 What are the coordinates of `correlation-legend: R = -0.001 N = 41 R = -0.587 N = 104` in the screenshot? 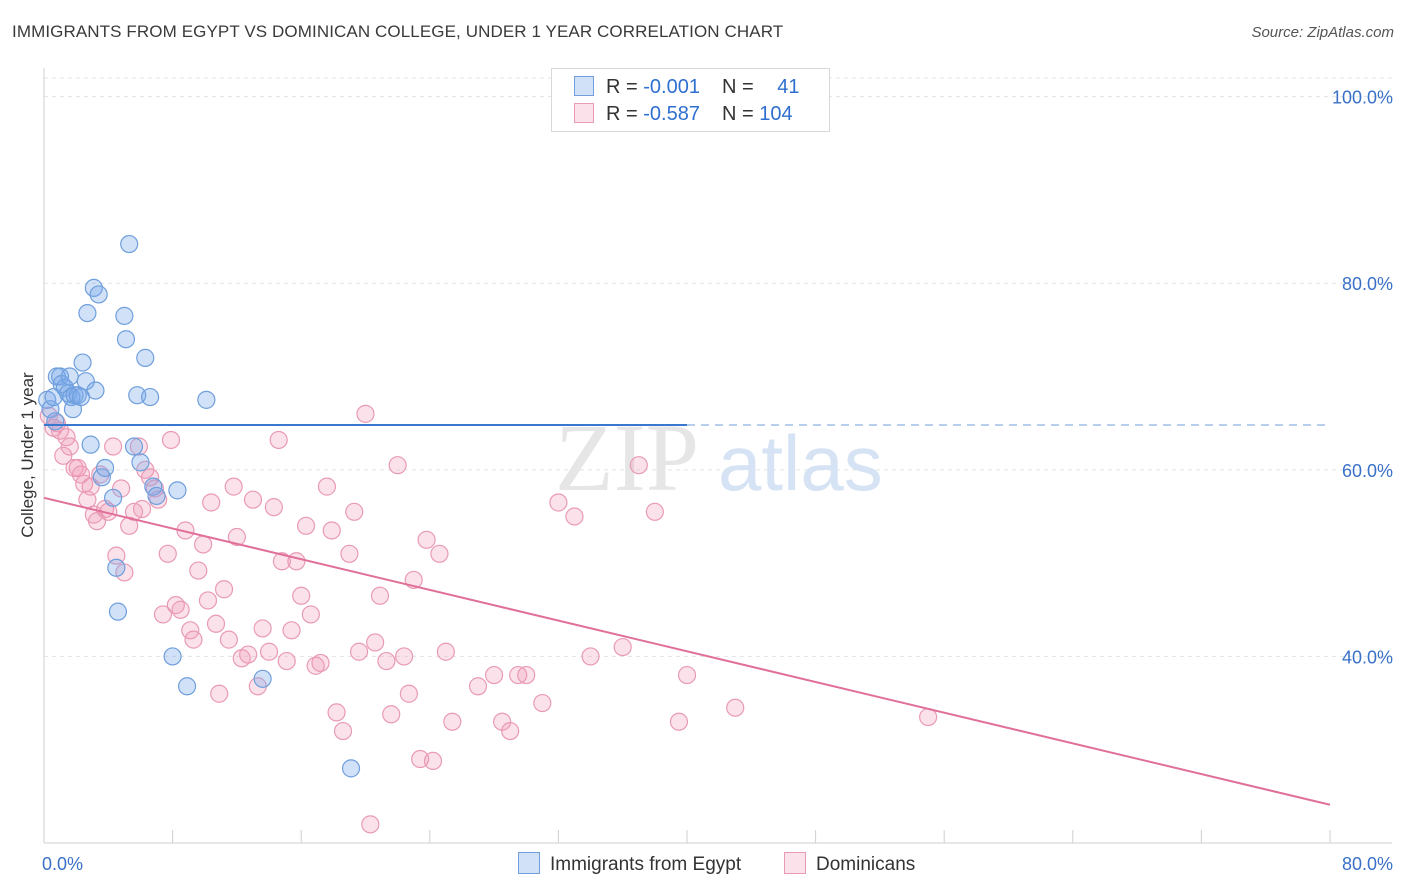 It's located at (690, 100).